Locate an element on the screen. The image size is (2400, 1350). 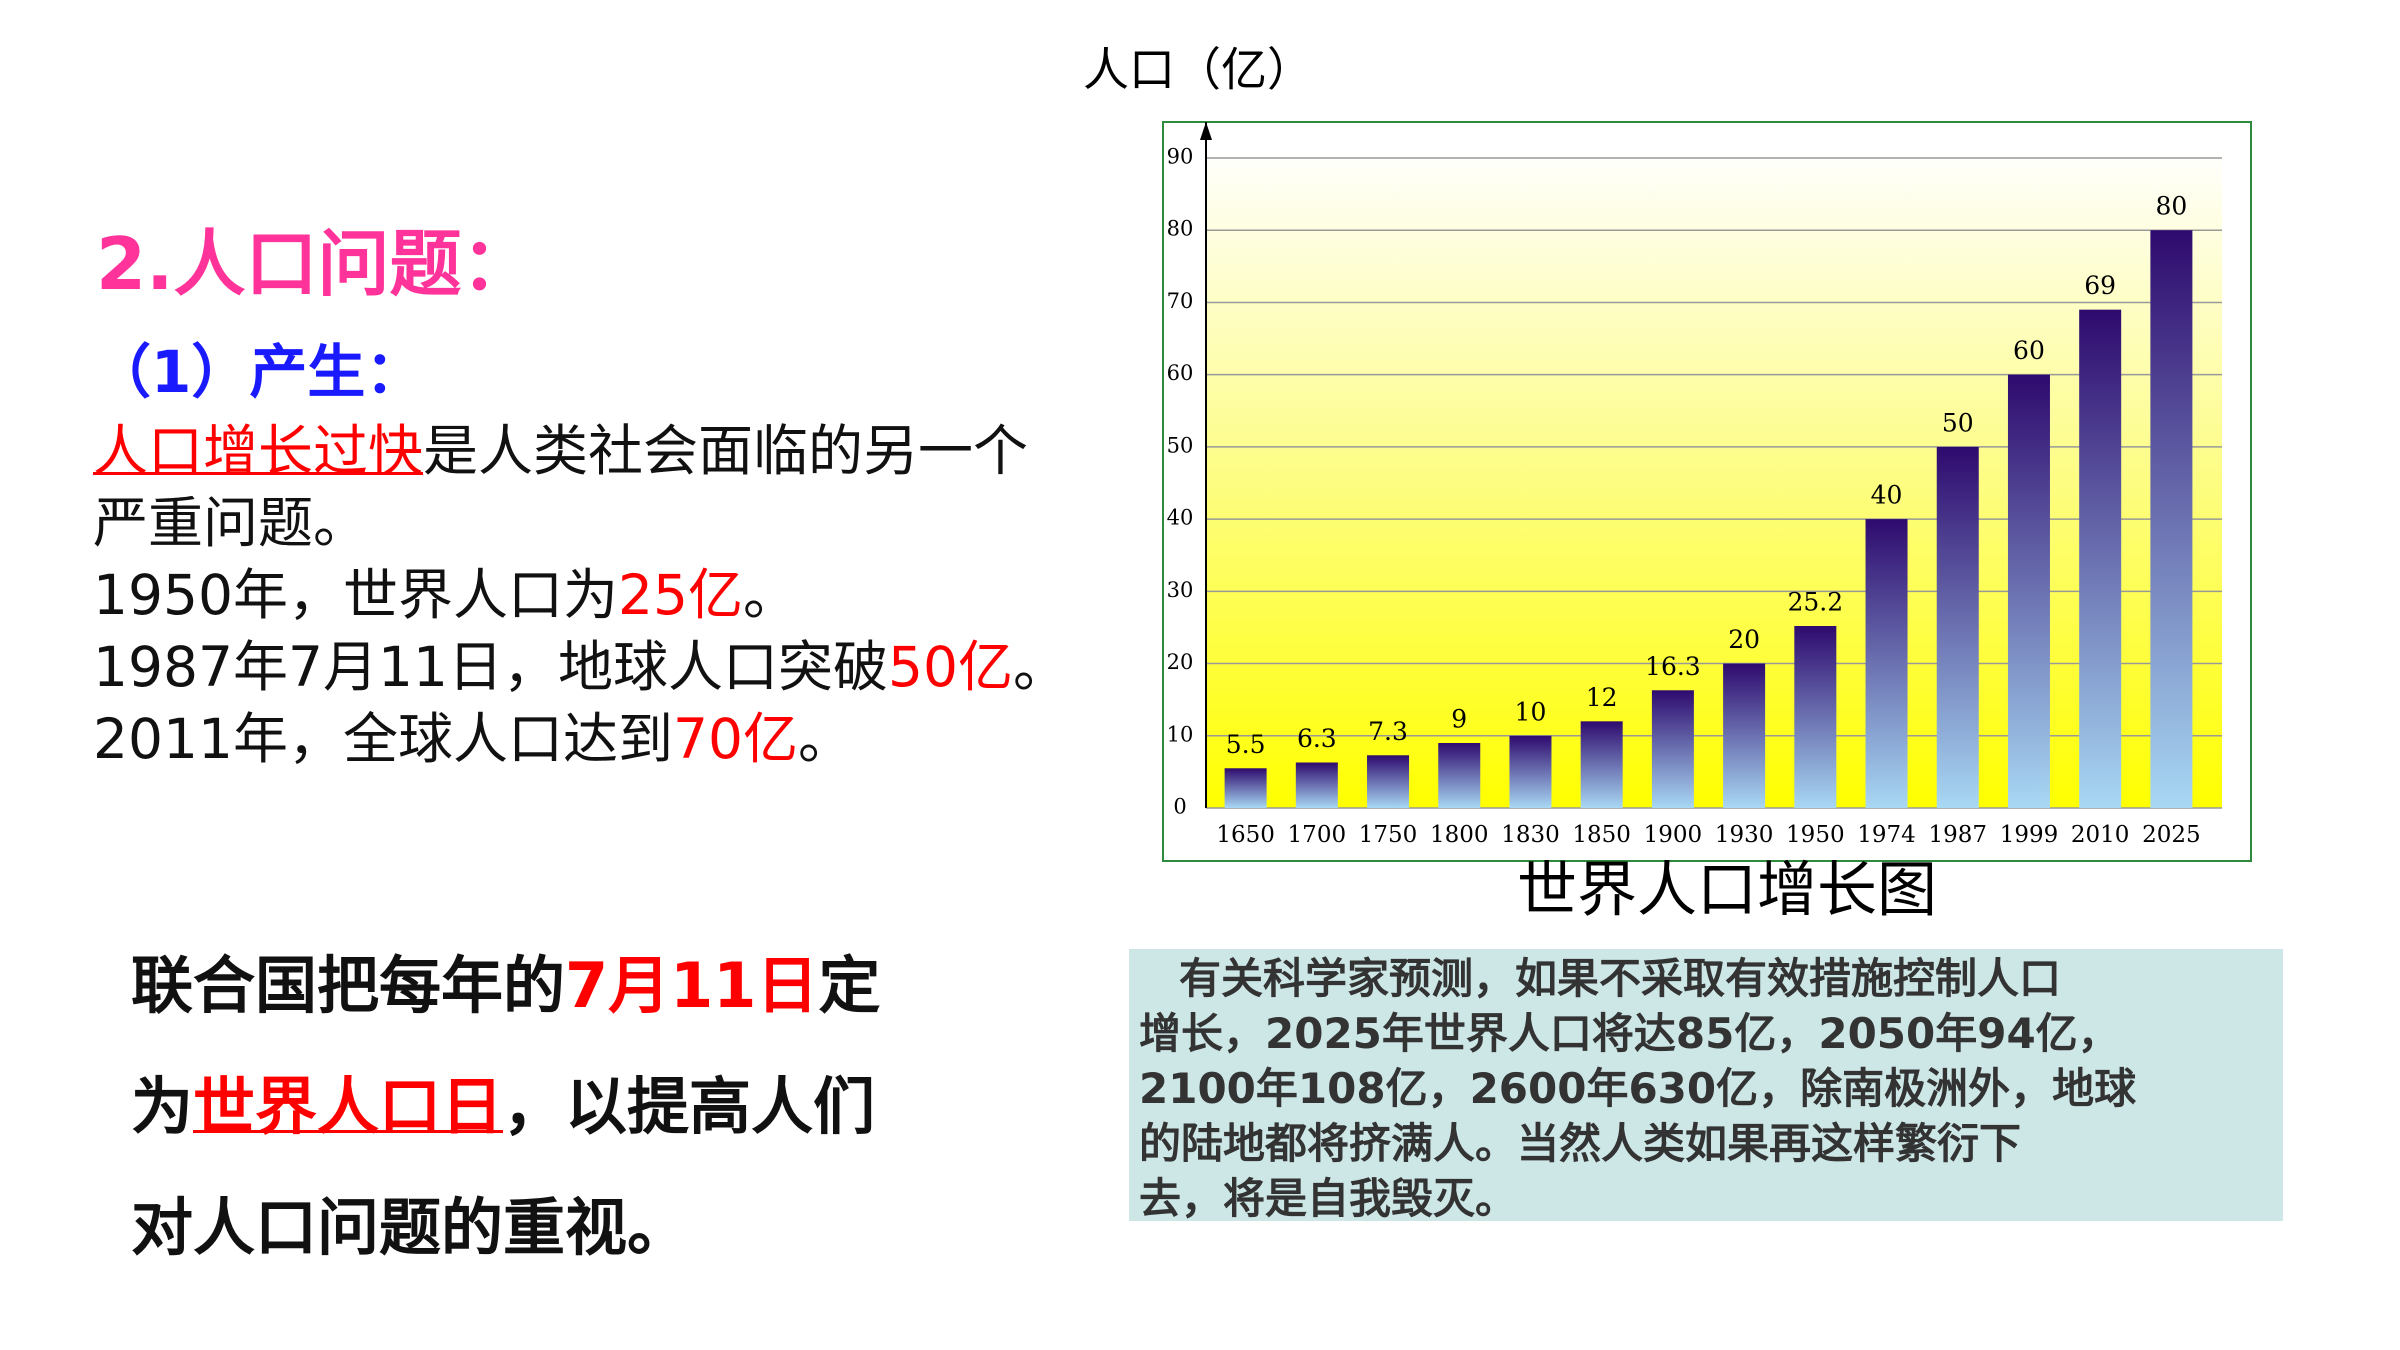
x-tick-label: 1750 is located at coordinates (1388, 835).